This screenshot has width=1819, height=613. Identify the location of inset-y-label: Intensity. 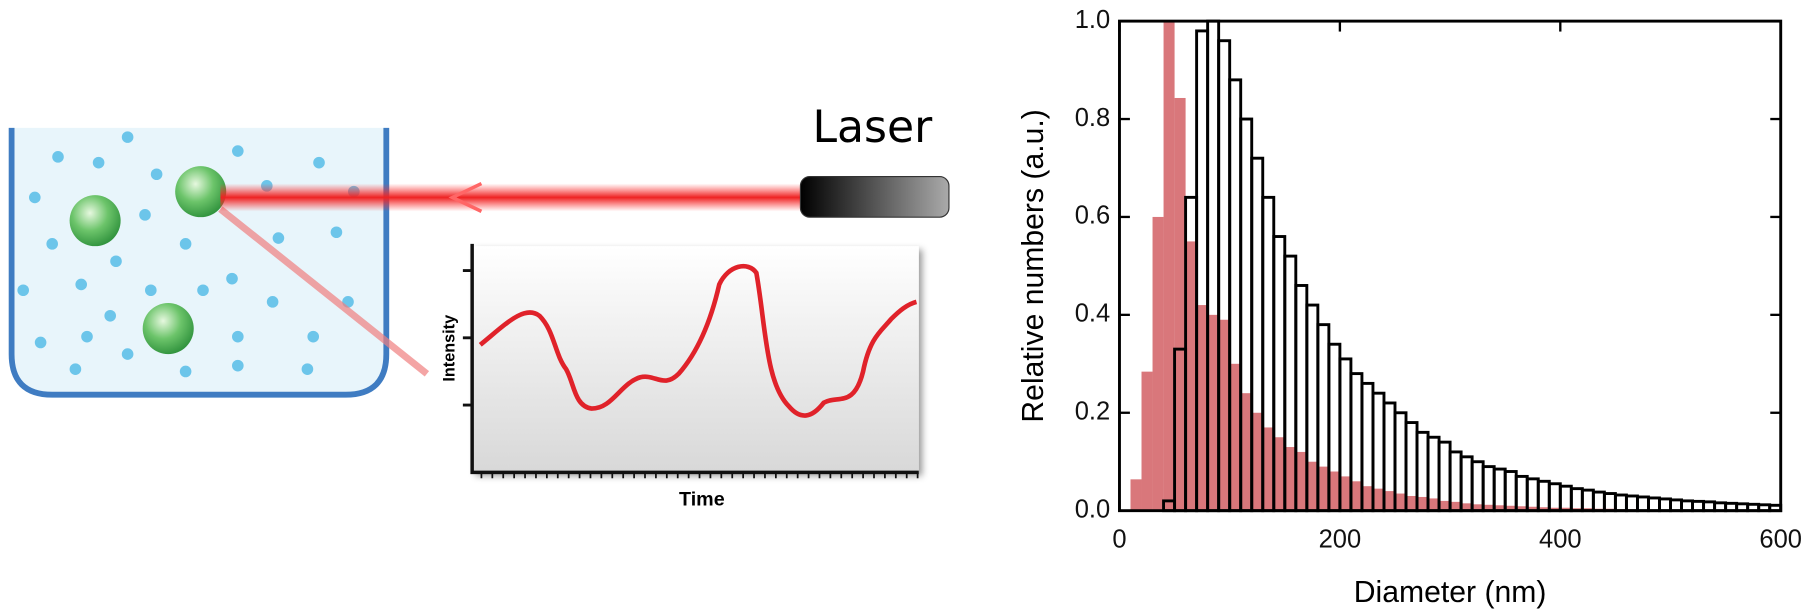
(449, 348).